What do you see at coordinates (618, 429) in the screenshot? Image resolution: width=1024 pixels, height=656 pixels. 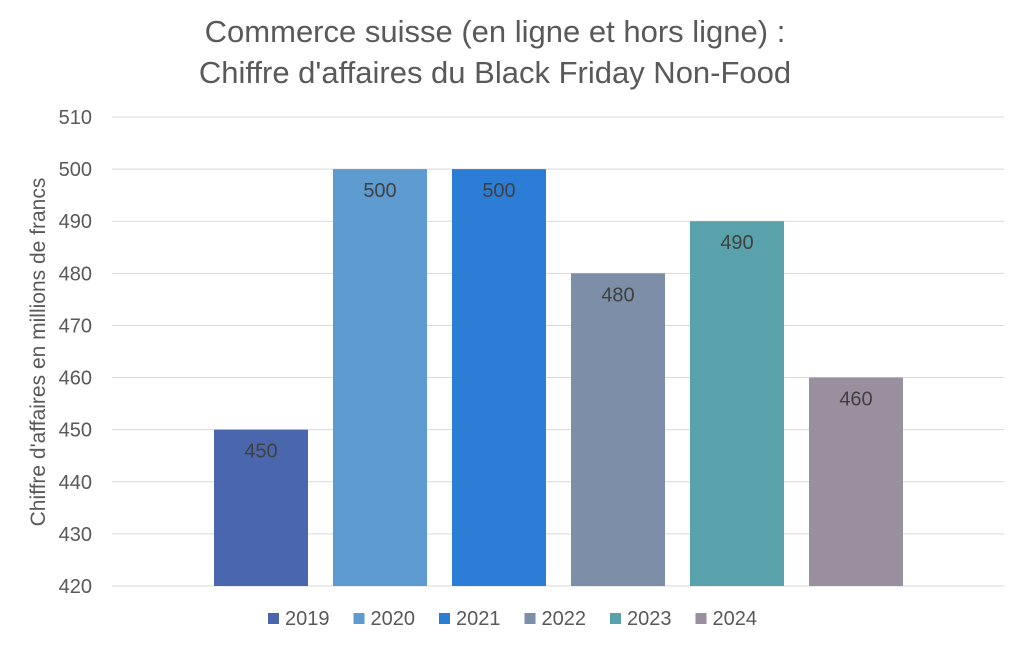 I see `bar-2022` at bounding box center [618, 429].